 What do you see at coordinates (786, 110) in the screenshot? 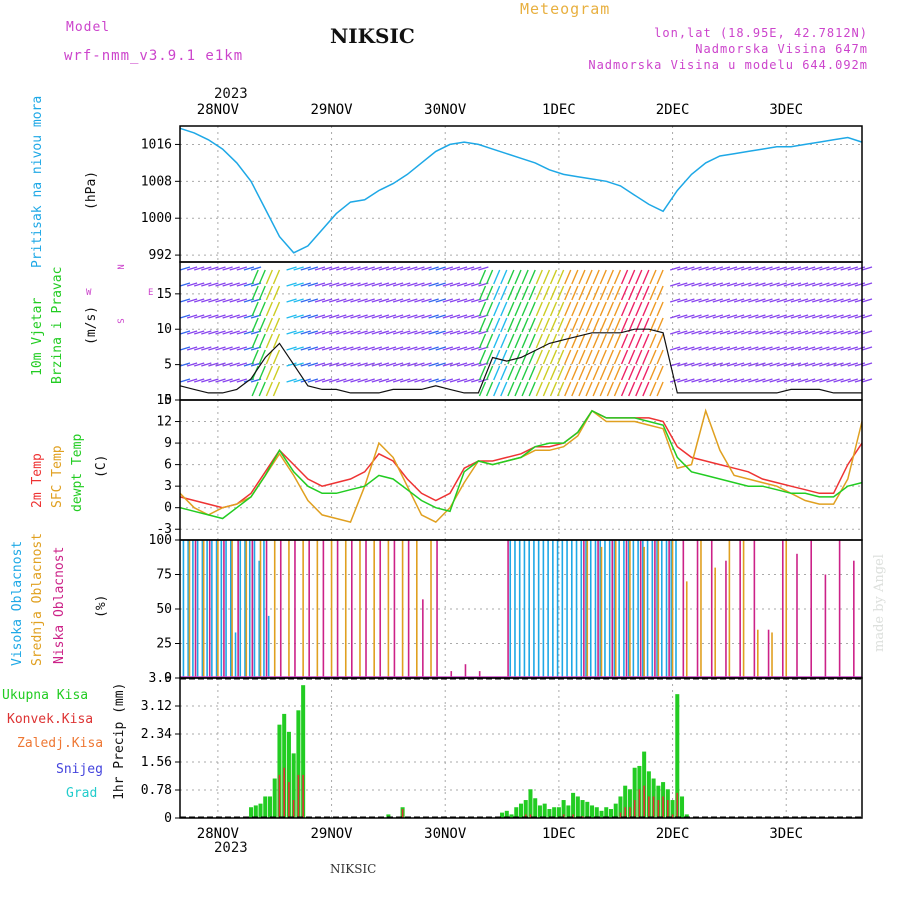
I see `xtick-top-5: 3DEC` at bounding box center [786, 110].